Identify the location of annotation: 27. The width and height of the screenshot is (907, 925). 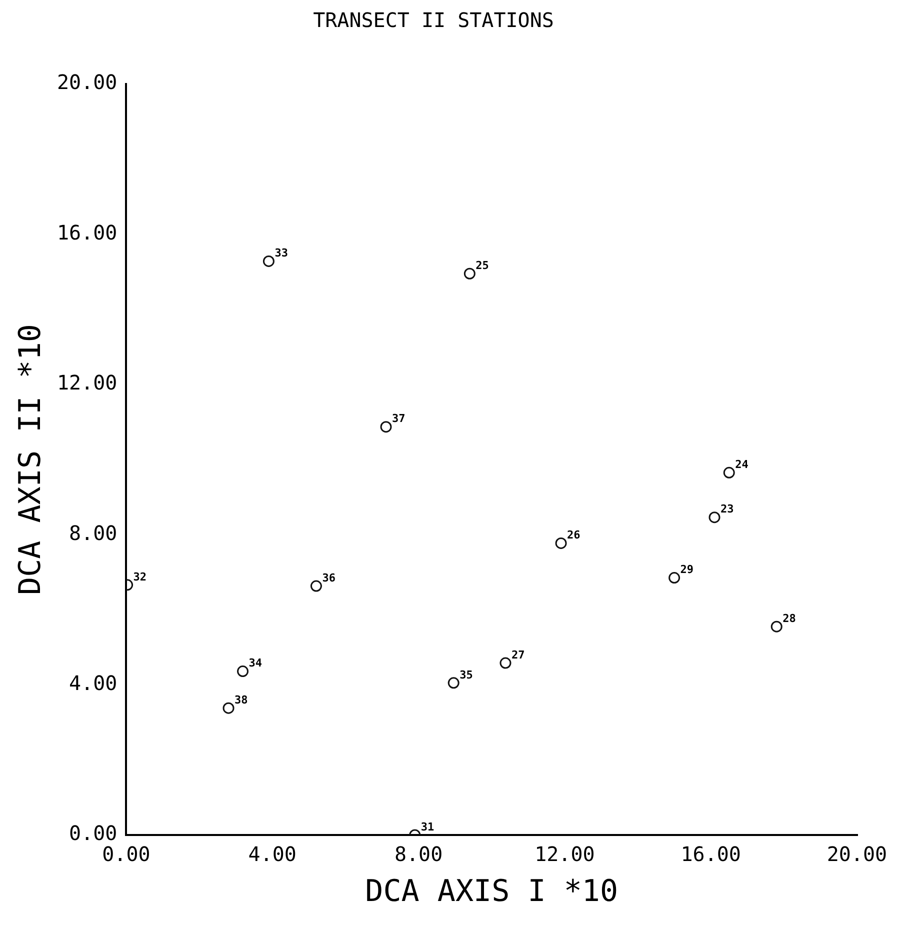
(518, 655).